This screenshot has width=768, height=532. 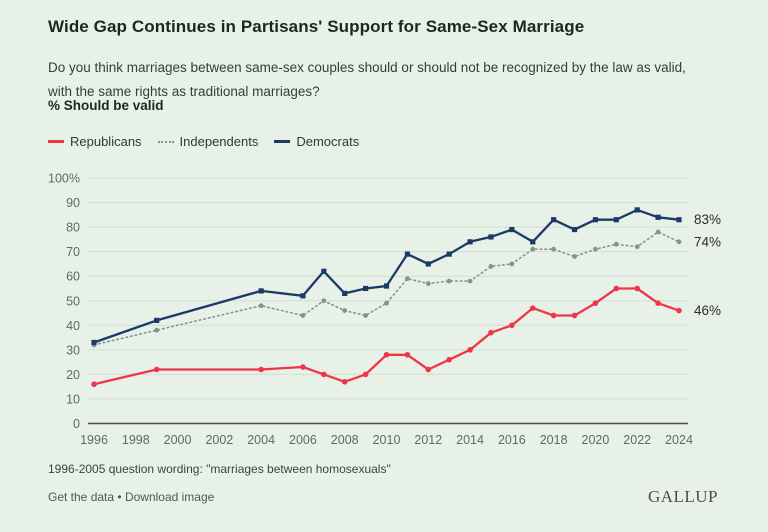 I want to click on data-point-republicans-2016, so click(x=512, y=325).